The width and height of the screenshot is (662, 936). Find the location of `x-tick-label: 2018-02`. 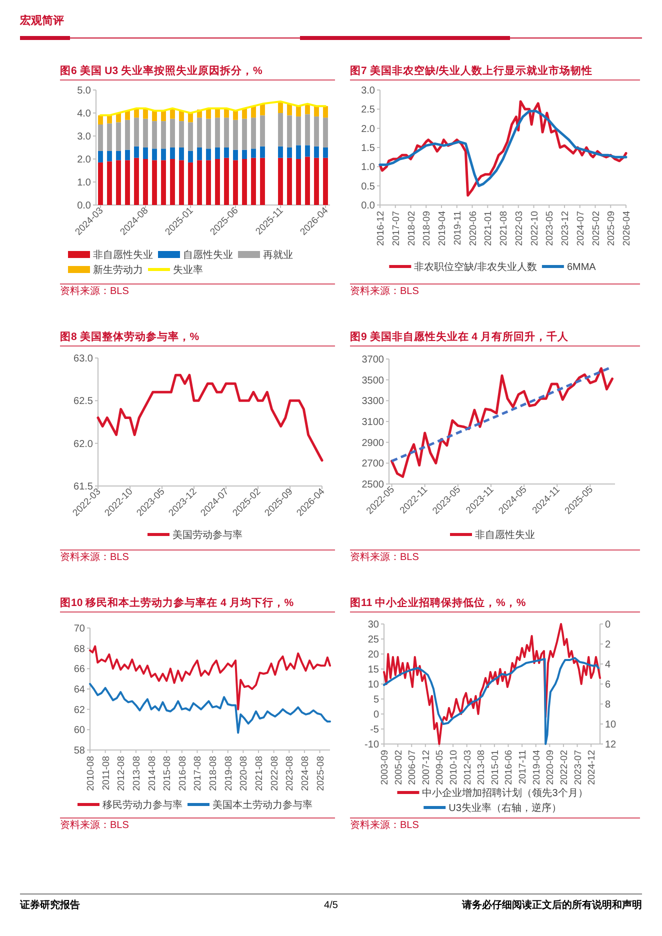

x-tick-label: 2018-02 is located at coordinates (412, 228).